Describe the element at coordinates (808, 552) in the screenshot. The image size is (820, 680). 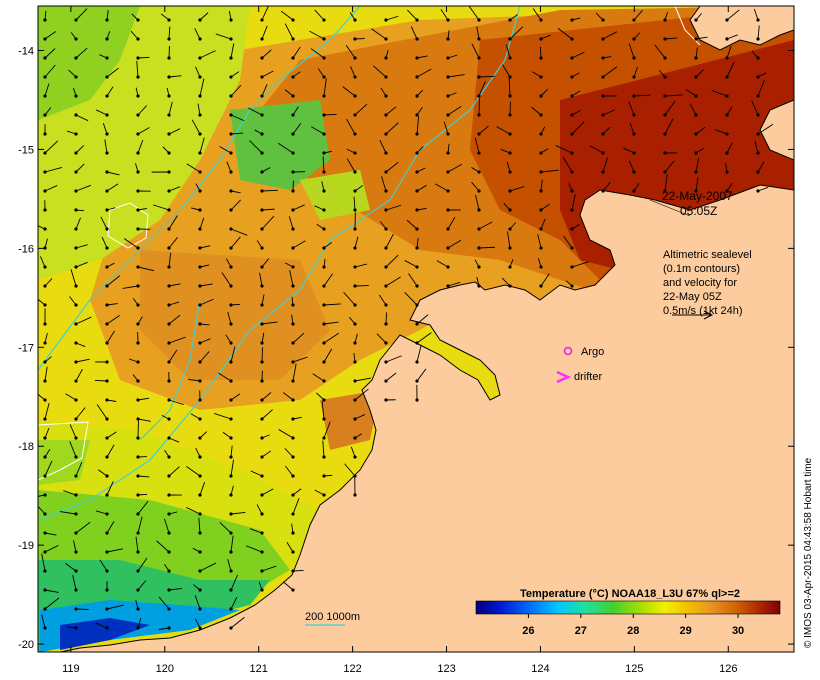
I see `credit-text: © IMOS 03-Apr-2015 04:43:58 Hobart time` at that location.